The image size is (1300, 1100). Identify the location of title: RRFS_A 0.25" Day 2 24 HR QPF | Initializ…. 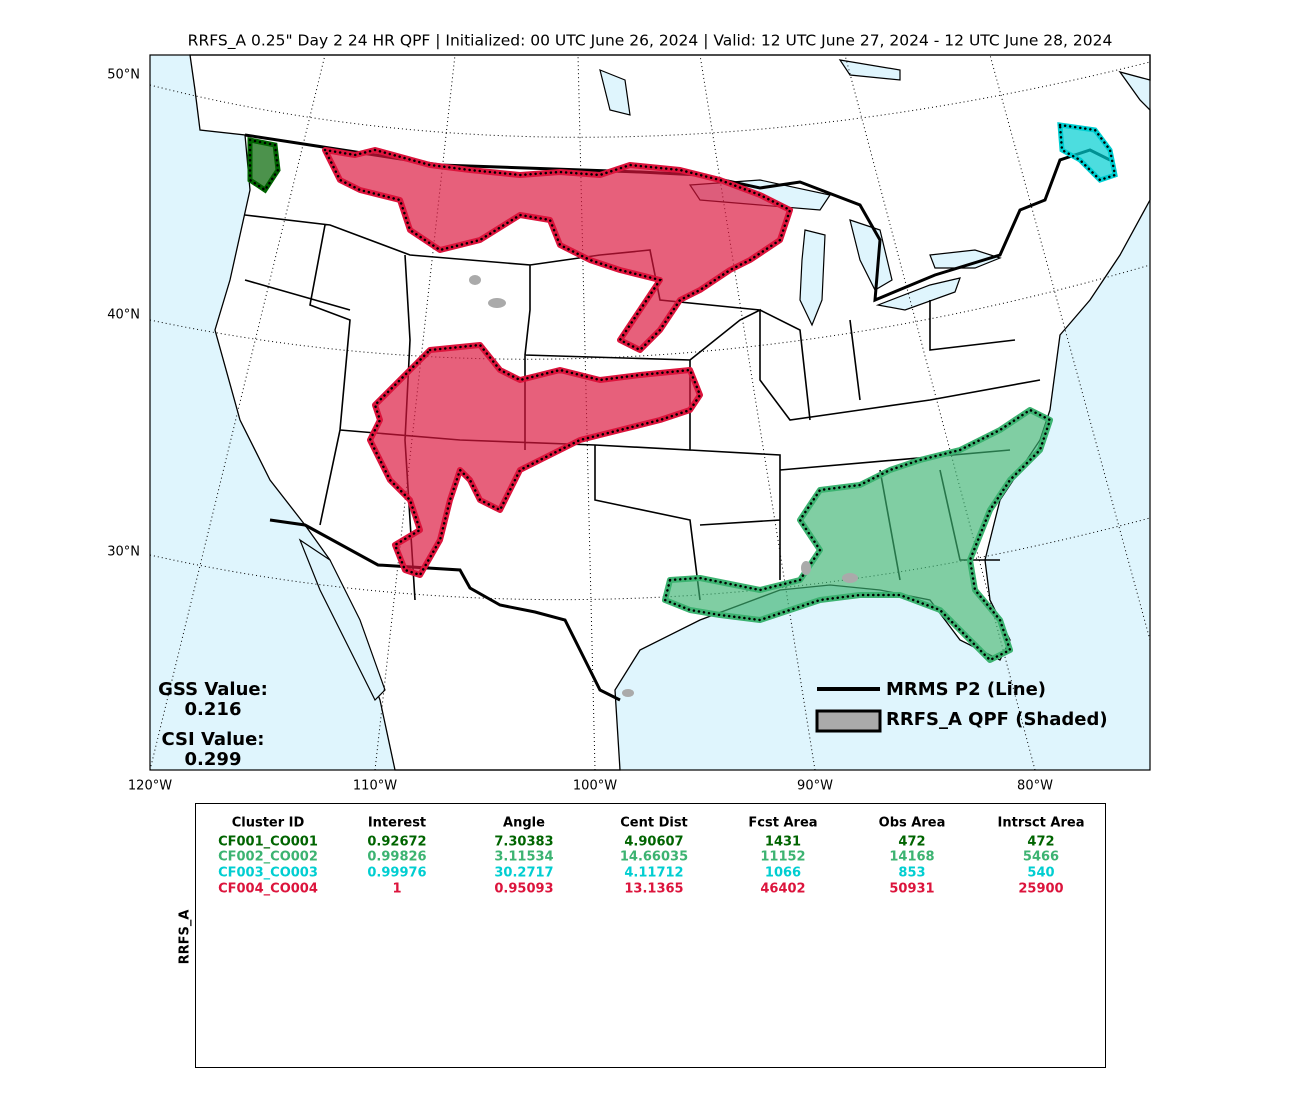
(650, 41).